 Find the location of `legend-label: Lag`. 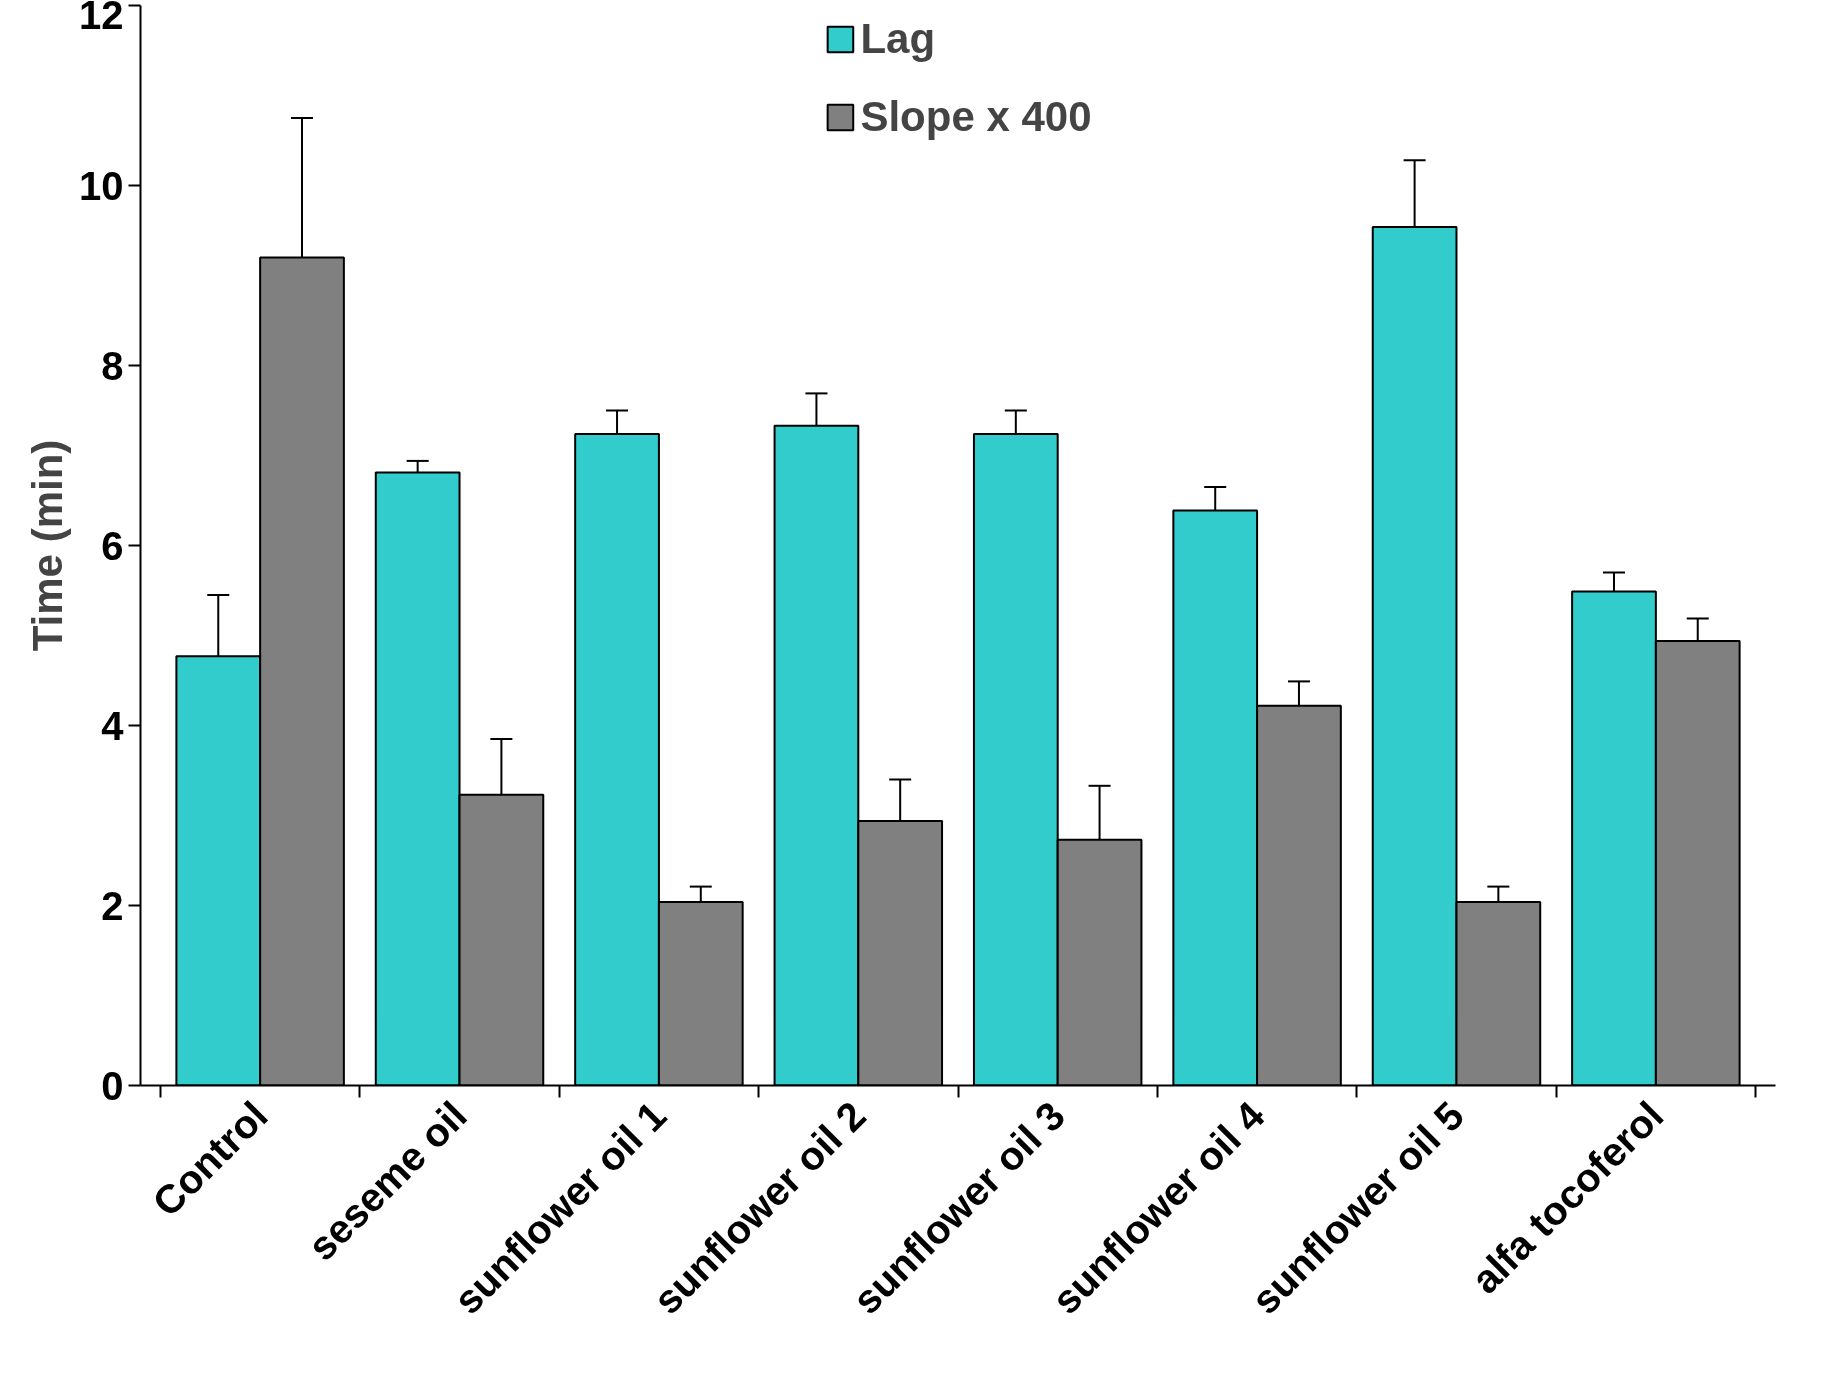

legend-label: Lag is located at coordinates (898, 39).